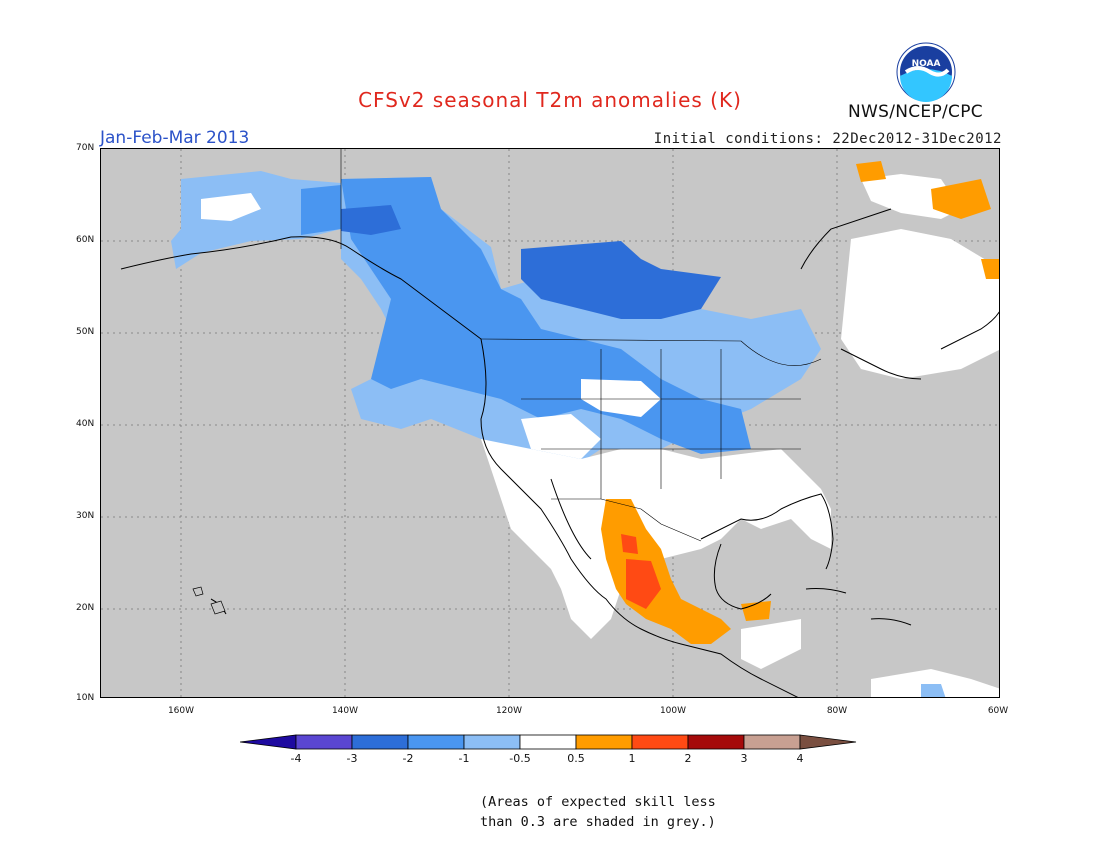 This screenshot has height=850, width=1100. What do you see at coordinates (827, 139) in the screenshot?
I see `initial-conditions: Initial conditions: 22Dec2012-31Dec2012` at bounding box center [827, 139].